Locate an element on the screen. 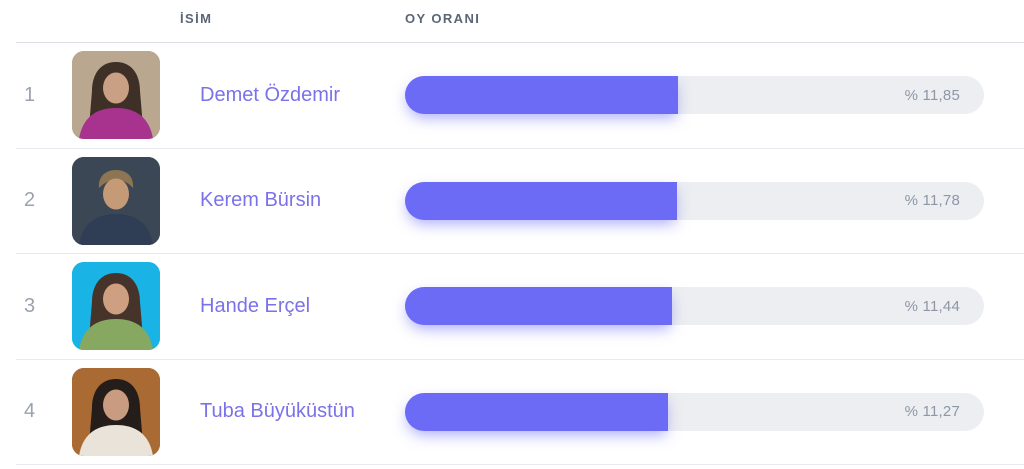 This screenshot has width=1024, height=469. vote-percentage: % 11,78 is located at coordinates (932, 201).